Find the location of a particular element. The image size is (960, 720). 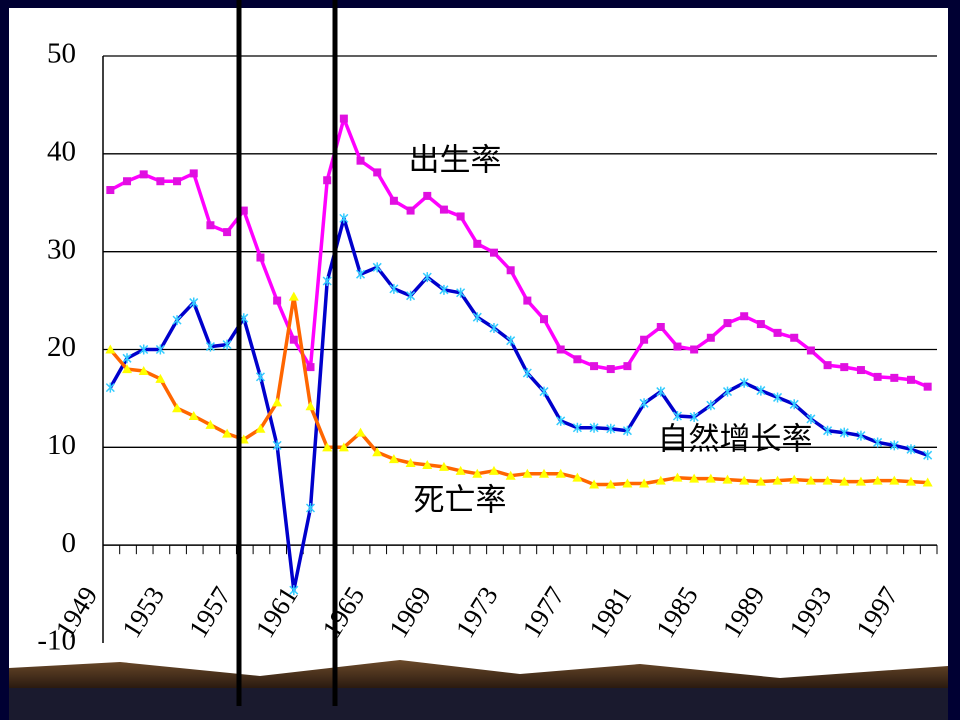

landscape-base is located at coordinates (478, 704).